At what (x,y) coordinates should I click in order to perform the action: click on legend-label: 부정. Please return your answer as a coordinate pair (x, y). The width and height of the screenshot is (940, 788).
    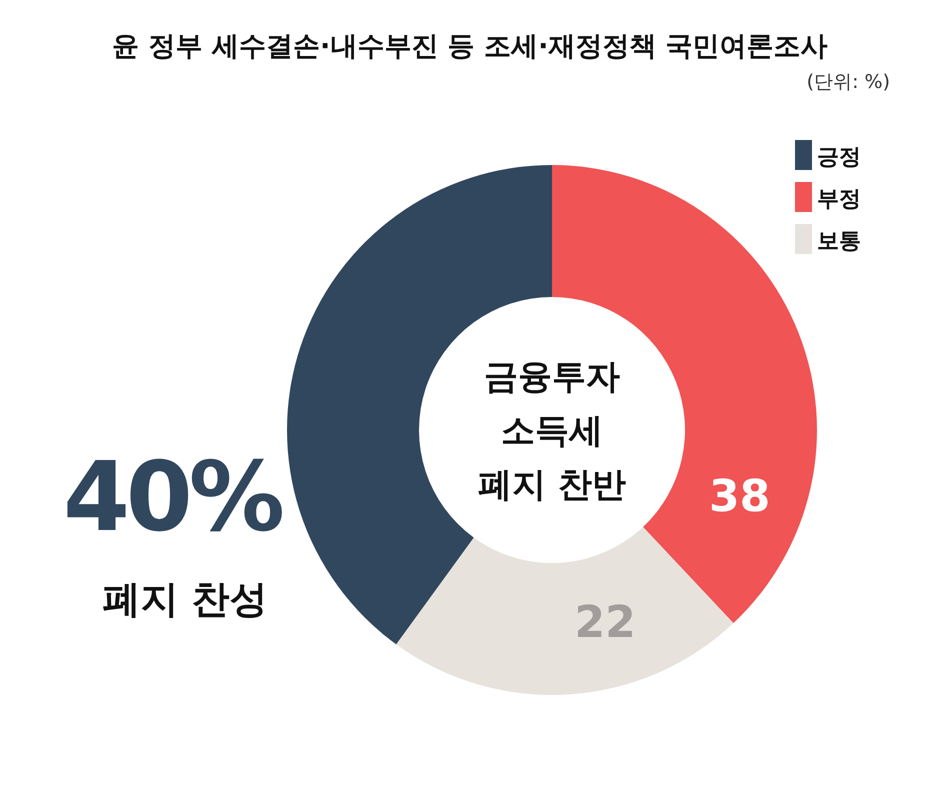
    Looking at the image, I should click on (839, 199).